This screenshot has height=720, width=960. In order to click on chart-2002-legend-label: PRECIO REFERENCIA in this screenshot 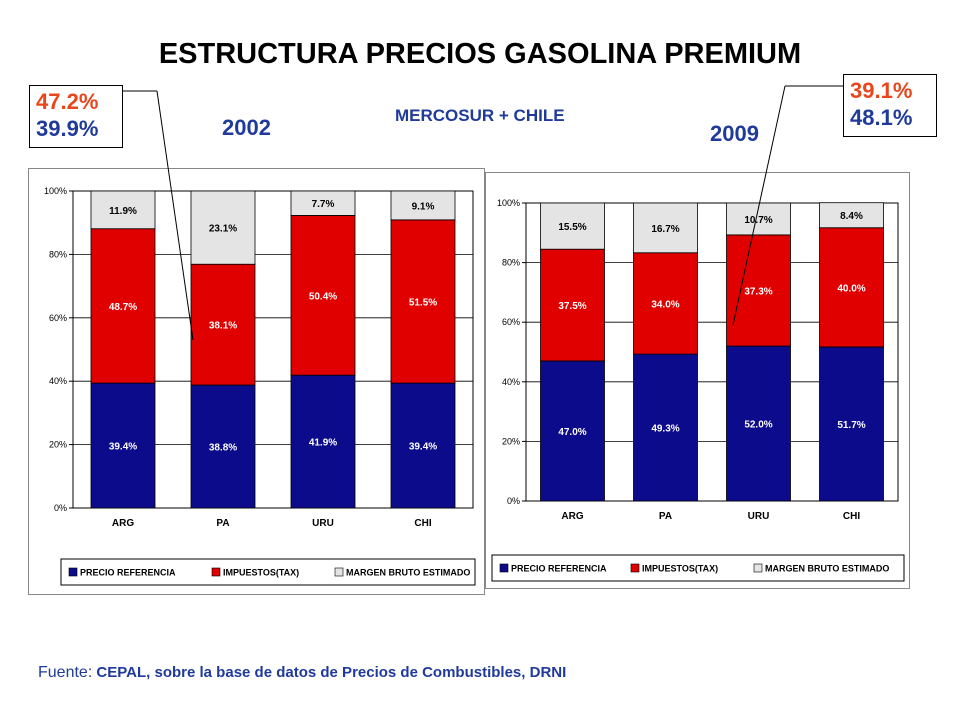, I will do `click(128, 573)`.